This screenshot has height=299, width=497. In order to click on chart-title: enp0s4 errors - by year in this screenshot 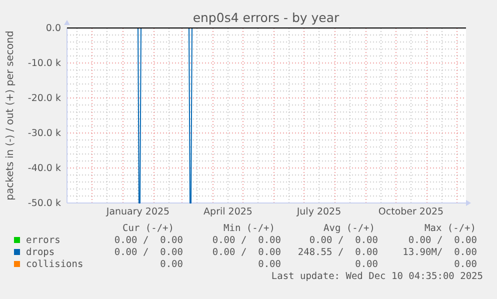, I will do `click(266, 17)`.